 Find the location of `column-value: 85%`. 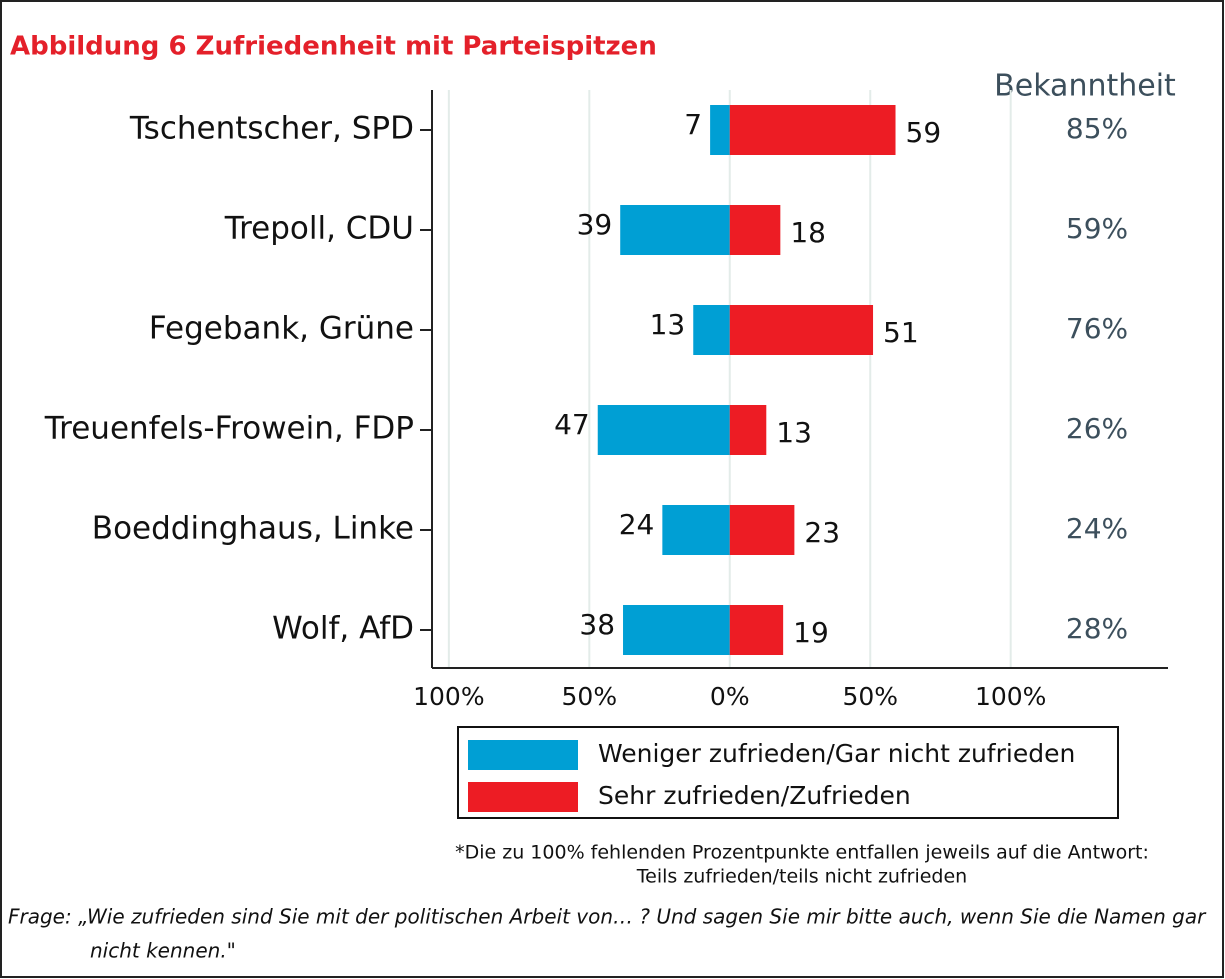

column-value: 85% is located at coordinates (1097, 128).